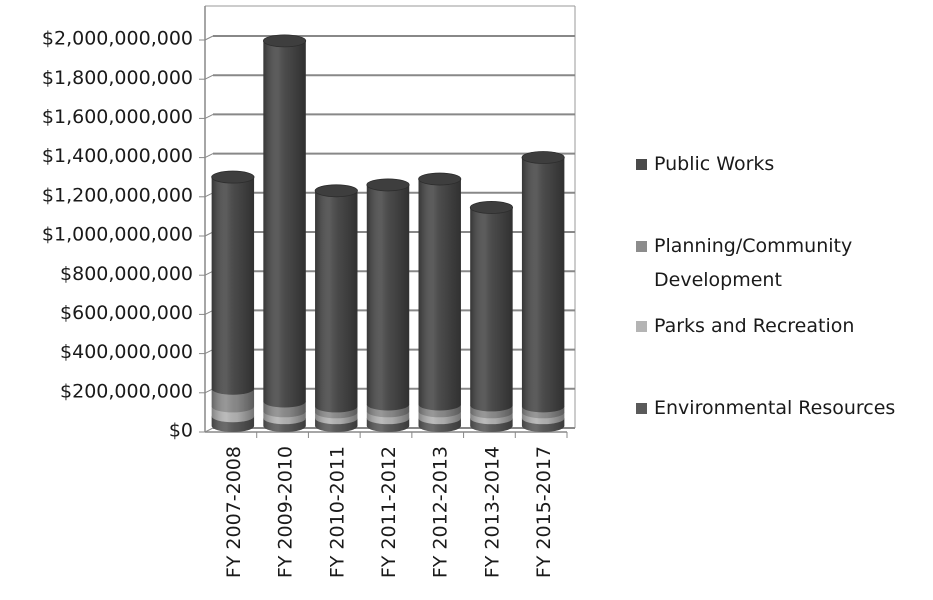 Image resolution: width=933 pixels, height=600 pixels. What do you see at coordinates (753, 263) in the screenshot?
I see `legend-label: Planning/Community Development` at bounding box center [753, 263].